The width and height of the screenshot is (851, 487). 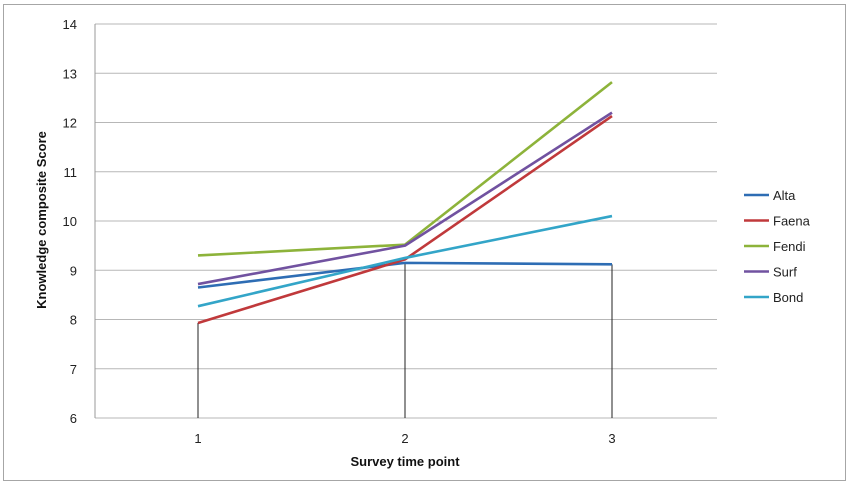 I want to click on y-tick-label: 6, so click(x=73, y=418).